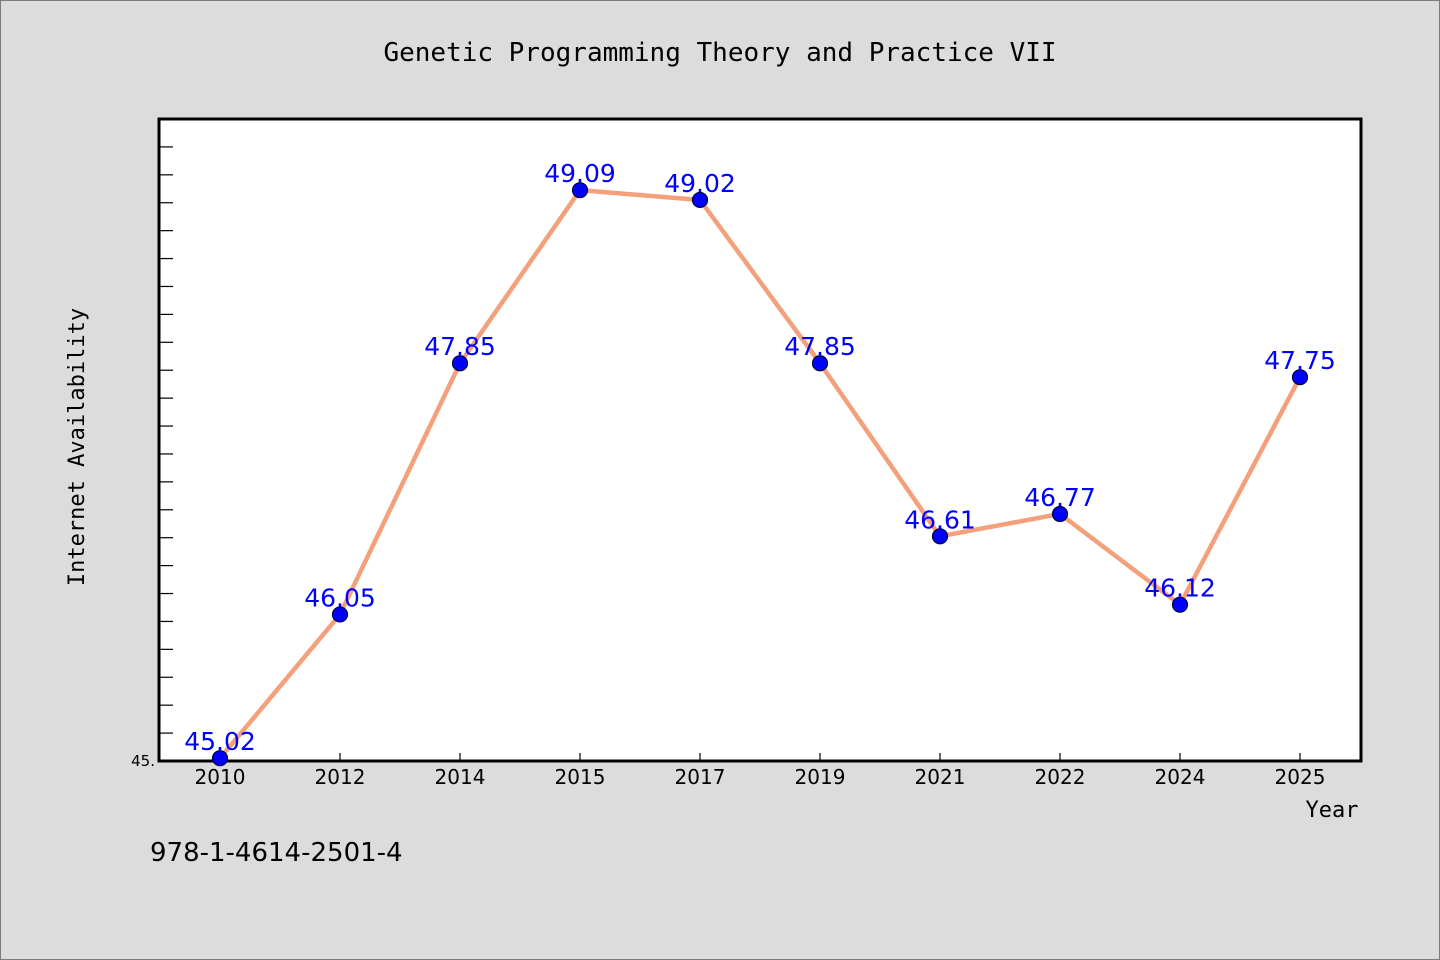  I want to click on data-label: 49.02, so click(700, 183).